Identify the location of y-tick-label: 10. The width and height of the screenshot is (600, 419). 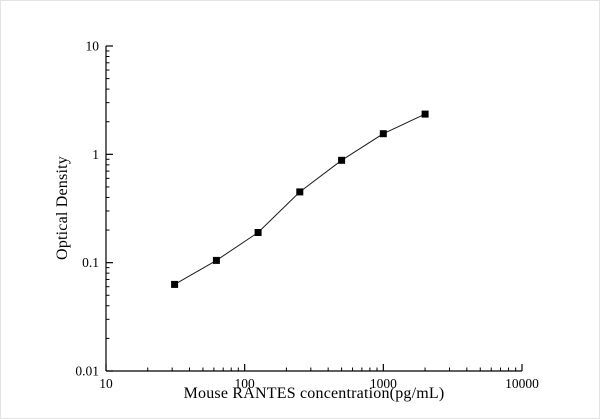
(93, 46).